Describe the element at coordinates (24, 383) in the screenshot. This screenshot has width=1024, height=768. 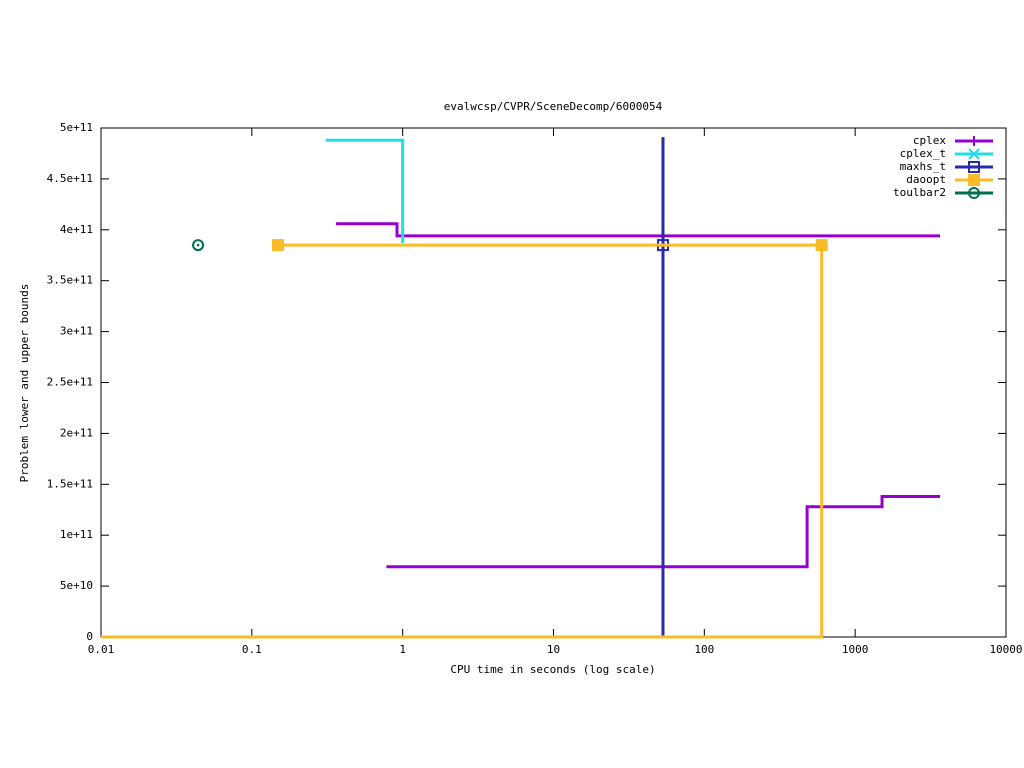
I see `y-axis-label: Problem lower and upper bounds` at that location.